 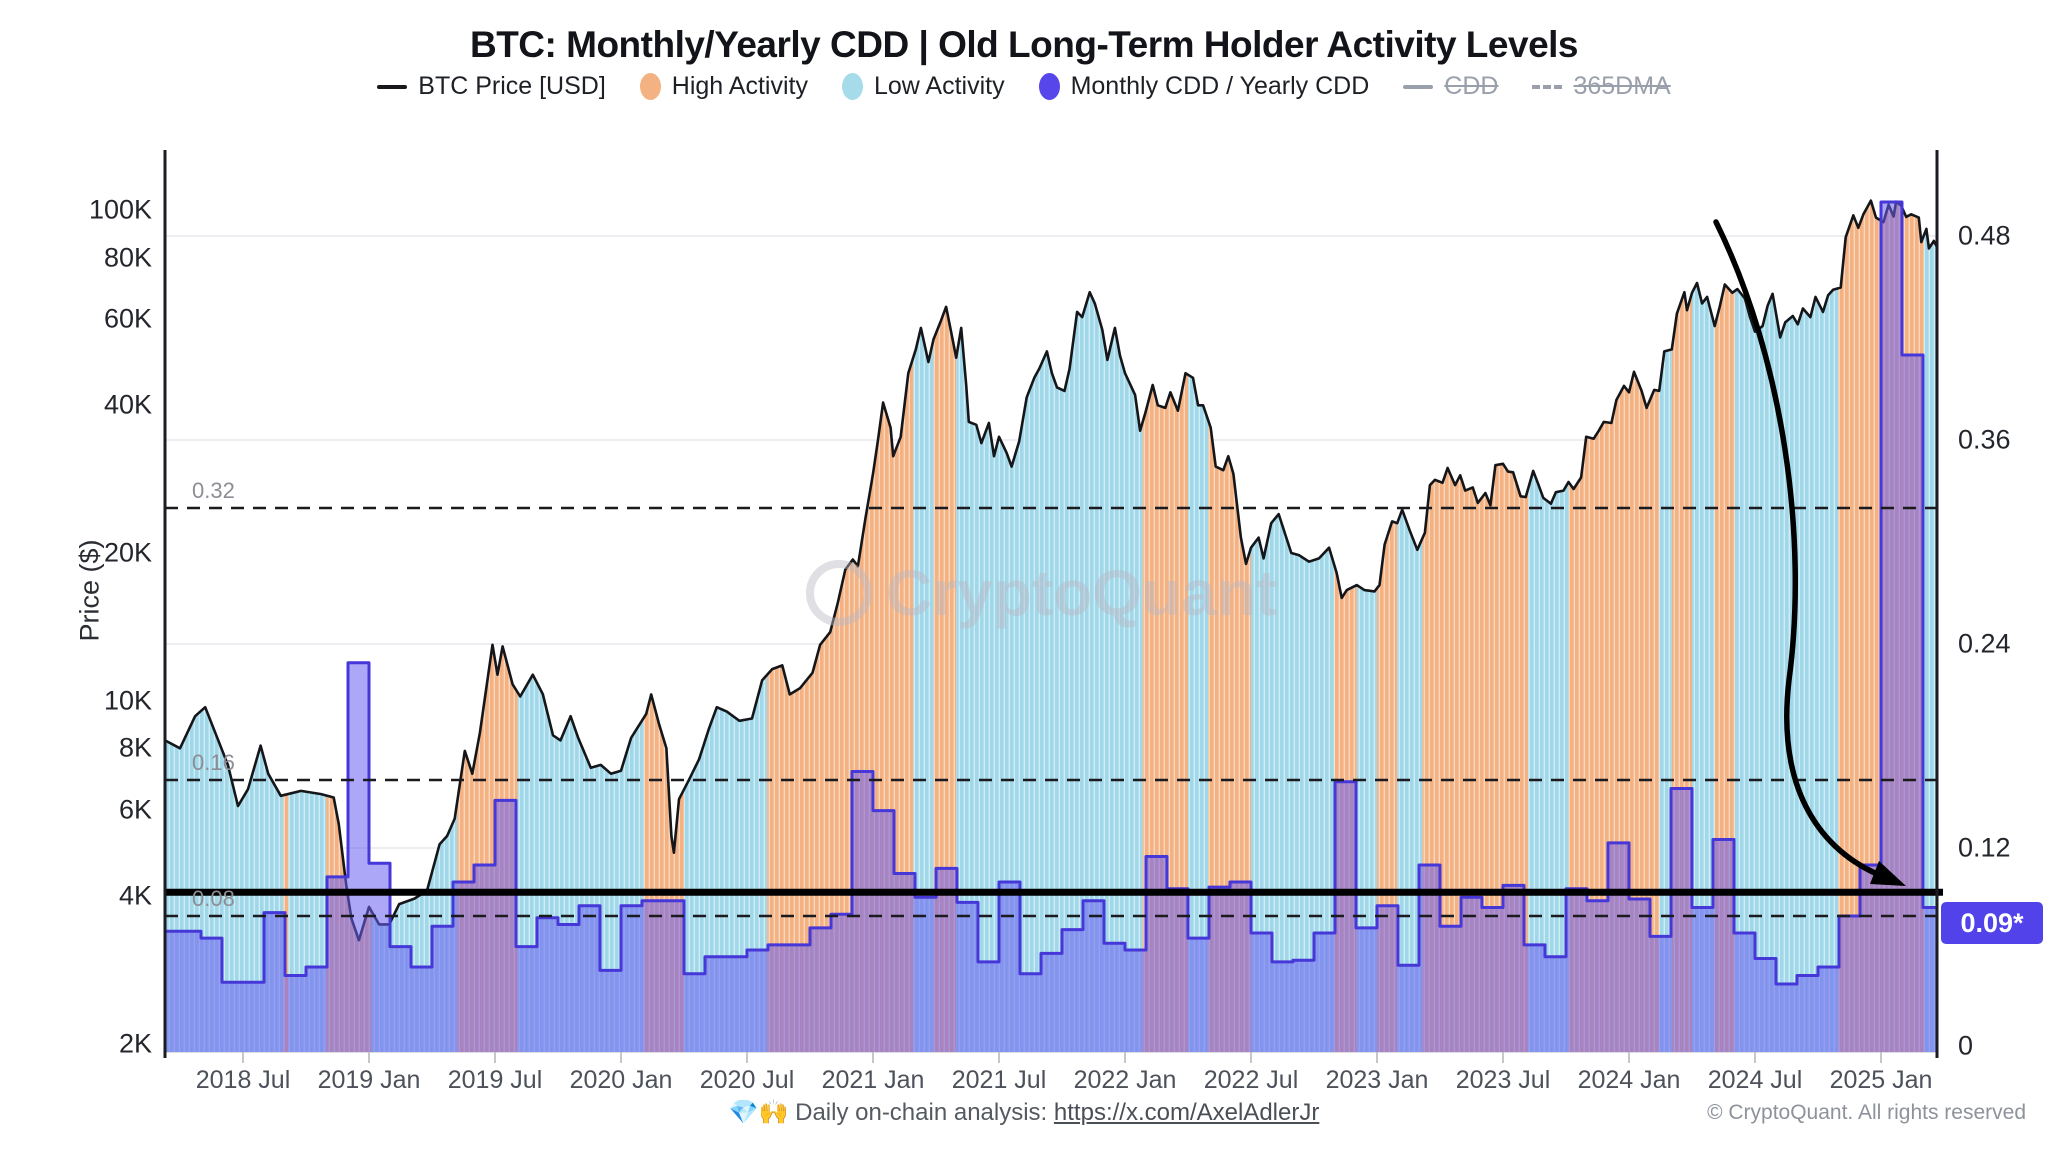 What do you see at coordinates (758, 1112) in the screenshot?
I see `diamond-hands-emoji-icon: 💎🙌` at bounding box center [758, 1112].